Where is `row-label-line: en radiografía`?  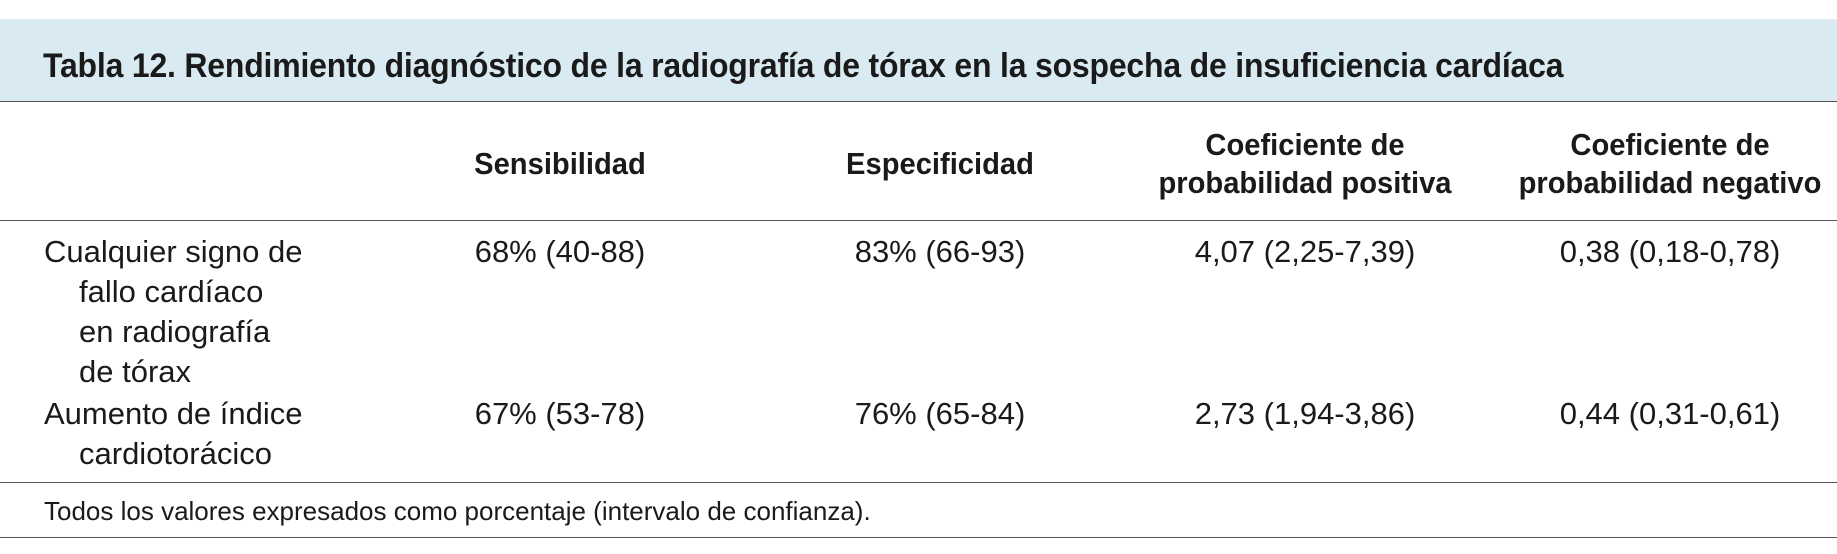 row-label-line: en radiografía is located at coordinates (175, 331).